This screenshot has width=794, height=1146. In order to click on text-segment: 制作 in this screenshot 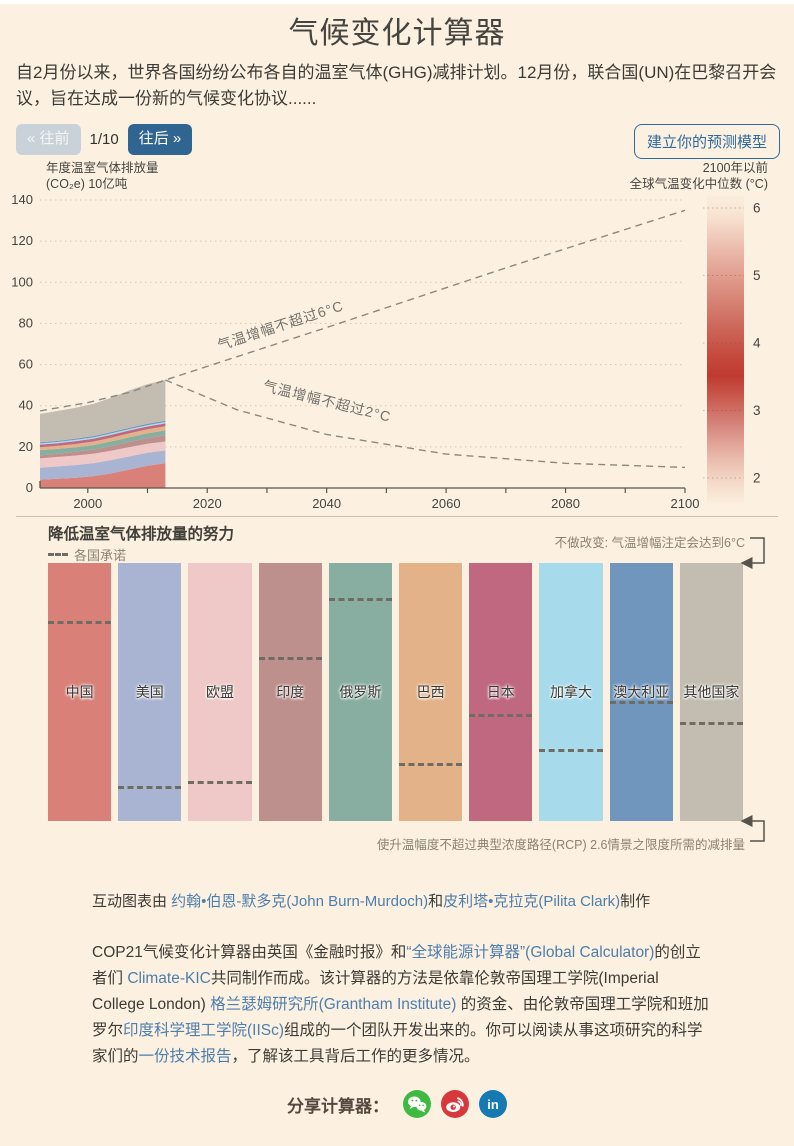, I will do `click(635, 901)`.